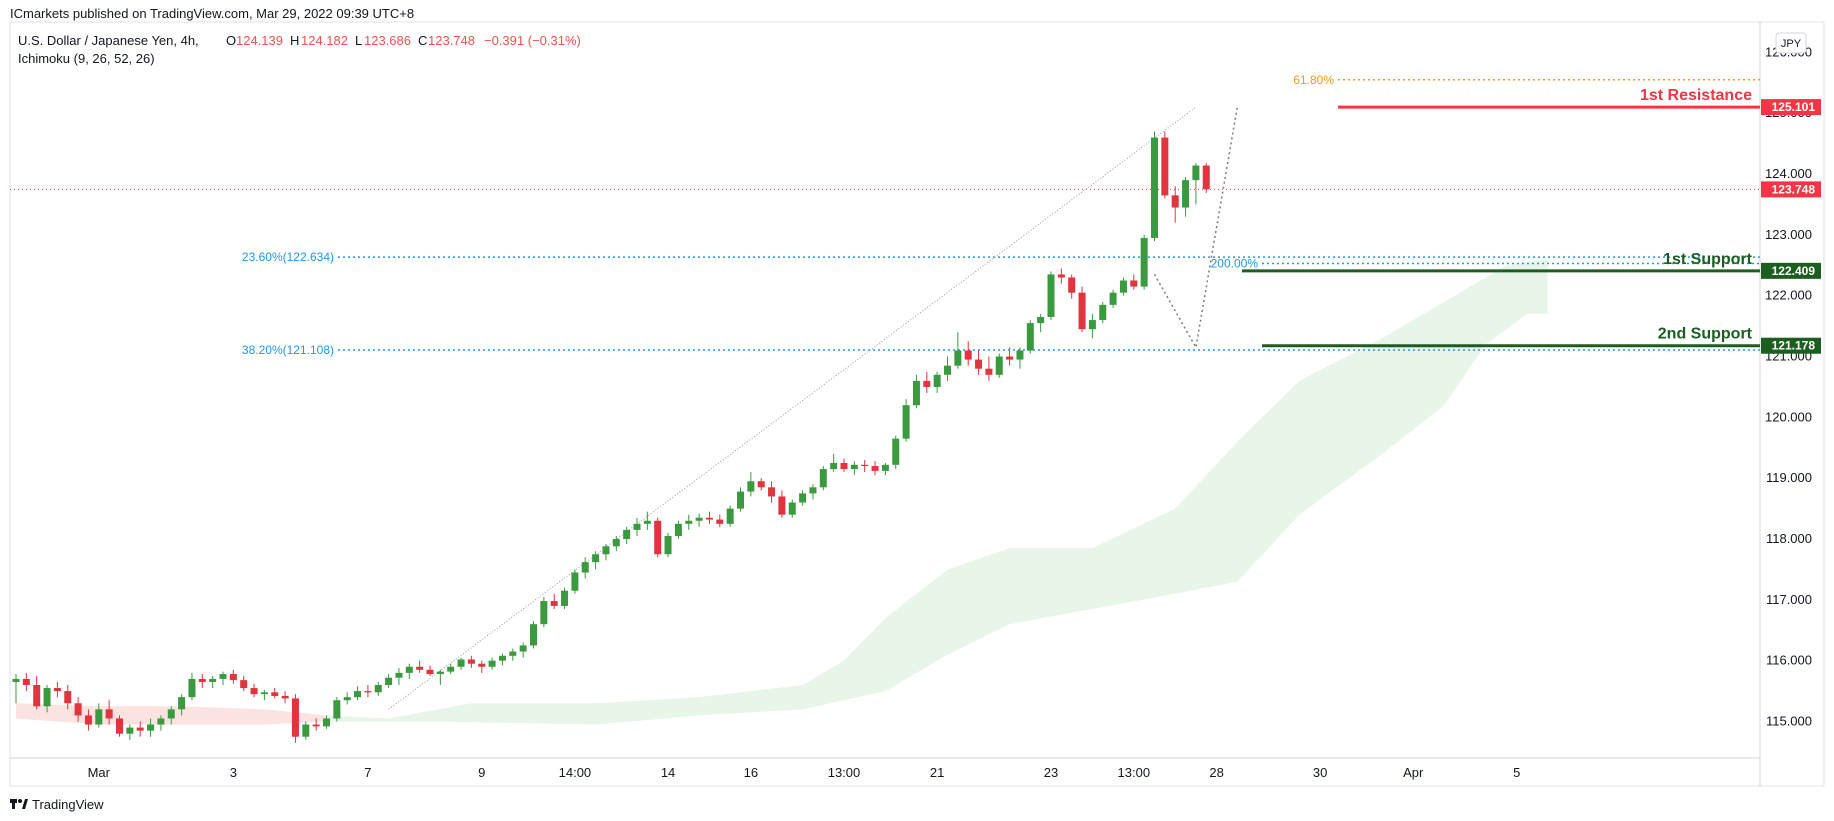  Describe the element at coordinates (804, 772) in the screenshot. I see `time-axis: Mar 3 7 9 14:00 14 16 13:00 21 23 13:00 28 30 Apr 5` at that location.